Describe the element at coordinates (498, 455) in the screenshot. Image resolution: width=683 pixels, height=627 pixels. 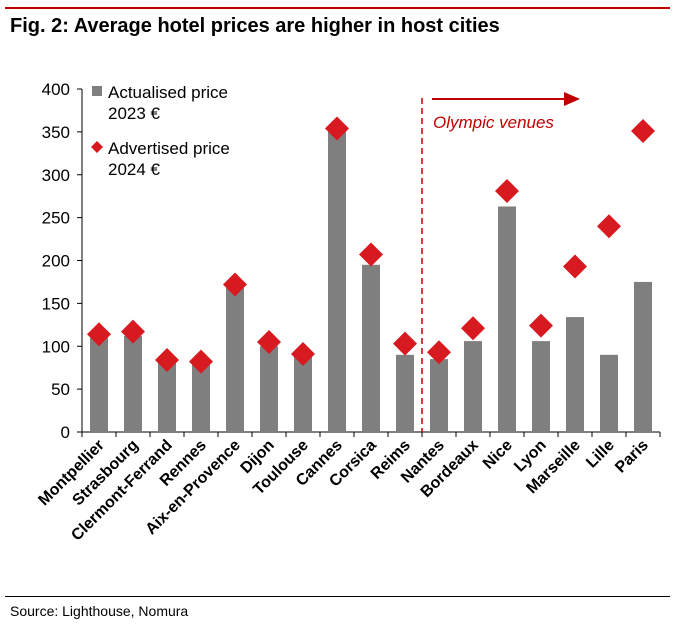
I see `x-tick-label: Nice` at that location.